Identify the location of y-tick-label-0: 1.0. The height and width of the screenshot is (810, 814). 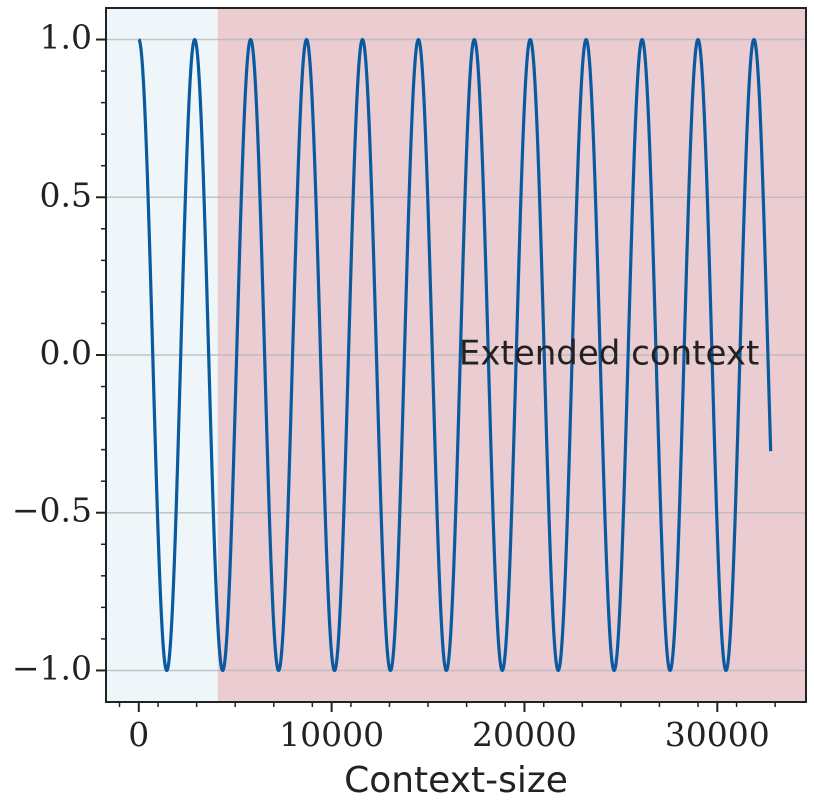
(66, 37).